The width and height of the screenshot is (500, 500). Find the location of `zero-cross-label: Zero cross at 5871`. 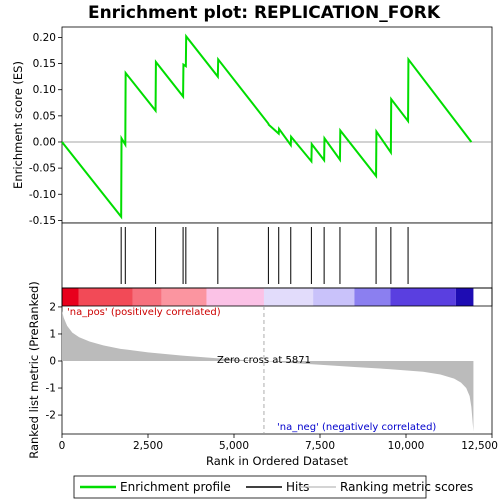

zero-cross-label: Zero cross at 5871 is located at coordinates (264, 360).